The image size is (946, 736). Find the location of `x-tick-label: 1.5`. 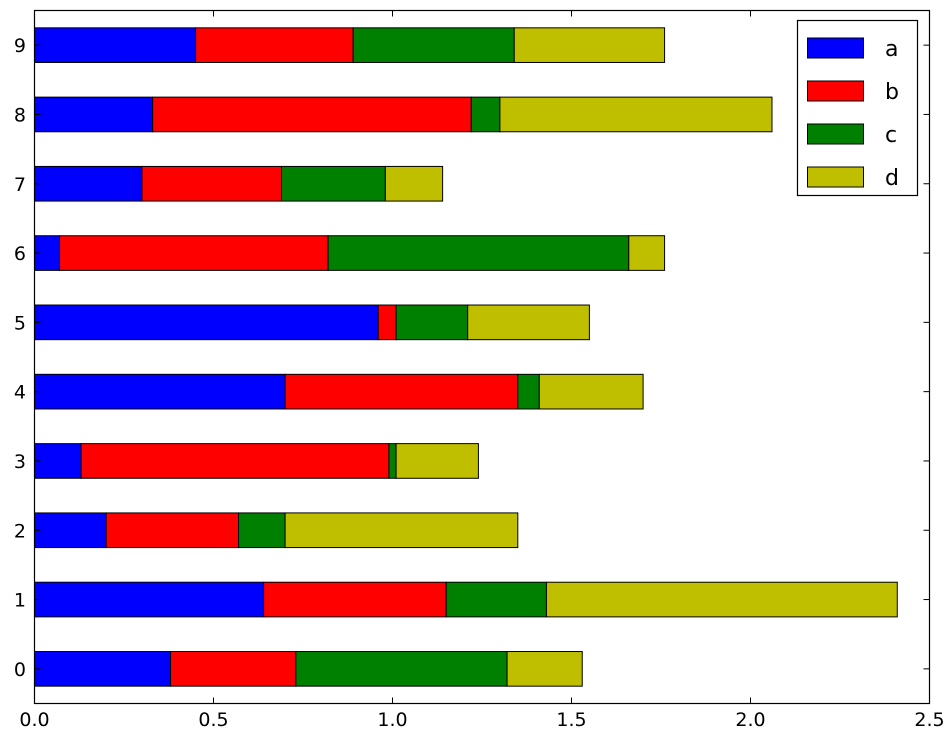

x-tick-label: 1.5 is located at coordinates (571, 720).